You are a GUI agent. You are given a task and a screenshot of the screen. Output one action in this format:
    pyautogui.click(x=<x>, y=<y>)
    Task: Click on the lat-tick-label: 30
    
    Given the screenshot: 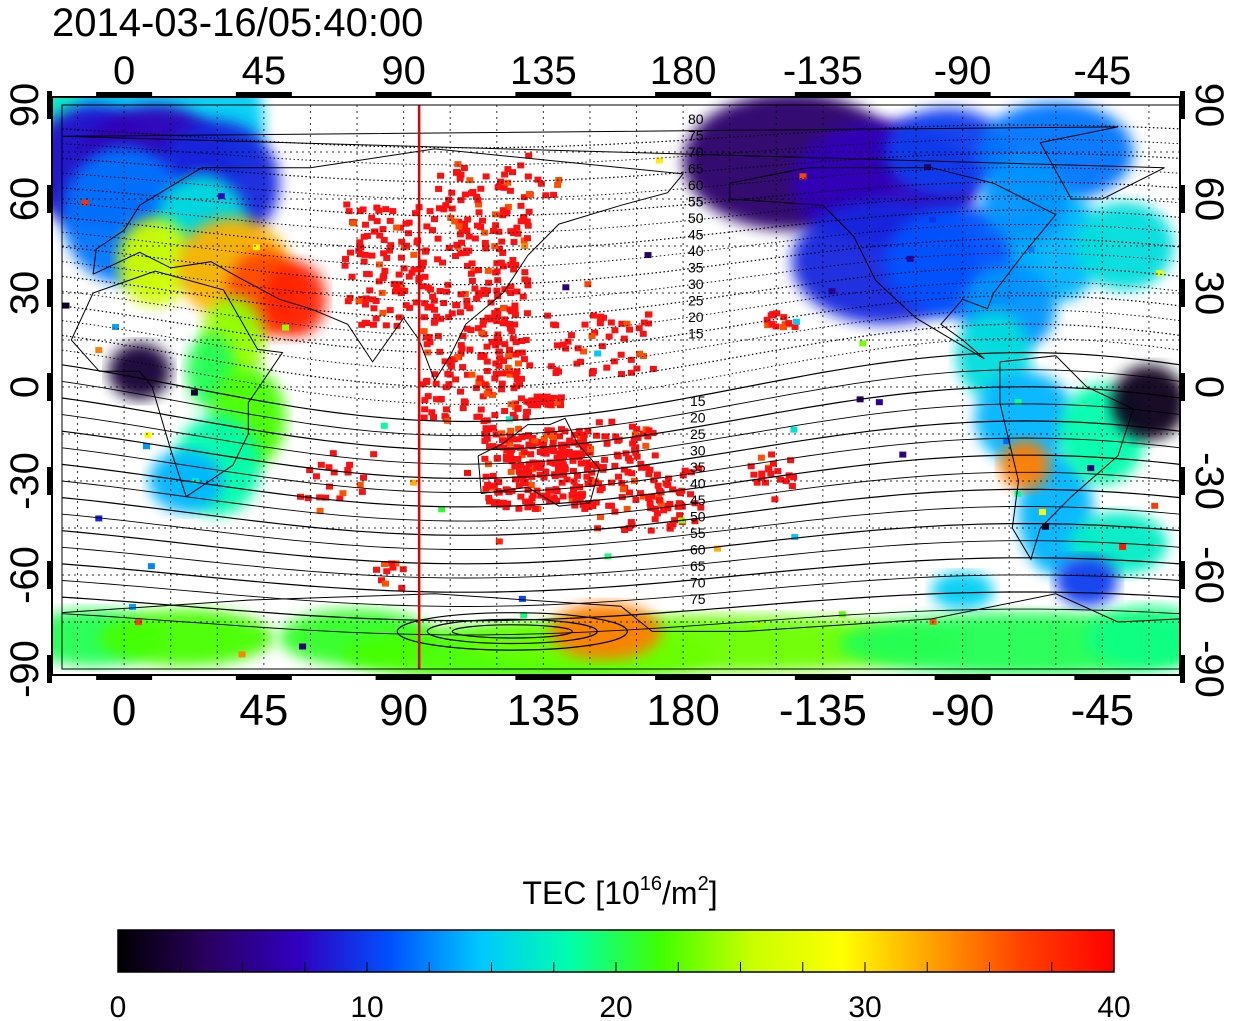 What is the action you would take?
    pyautogui.click(x=25, y=293)
    